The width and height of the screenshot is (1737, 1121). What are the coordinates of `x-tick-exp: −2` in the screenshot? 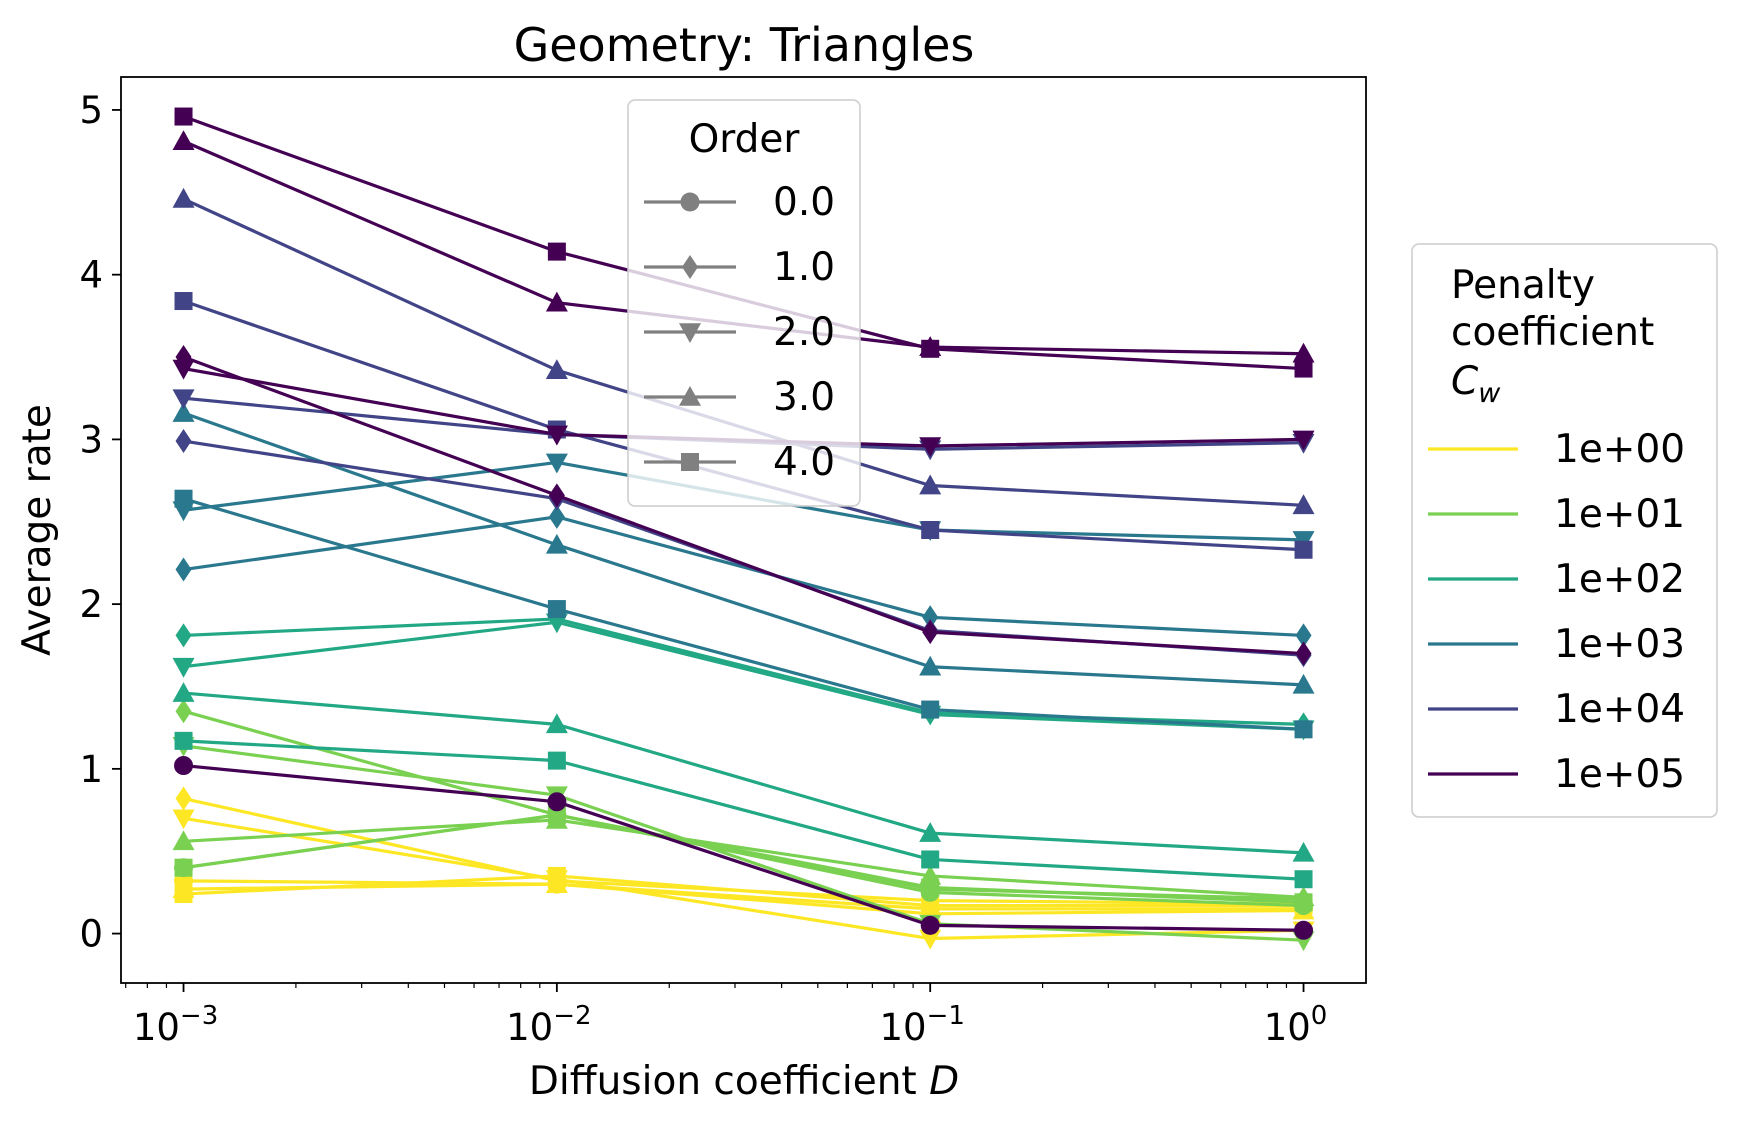 It's located at (572, 1016).